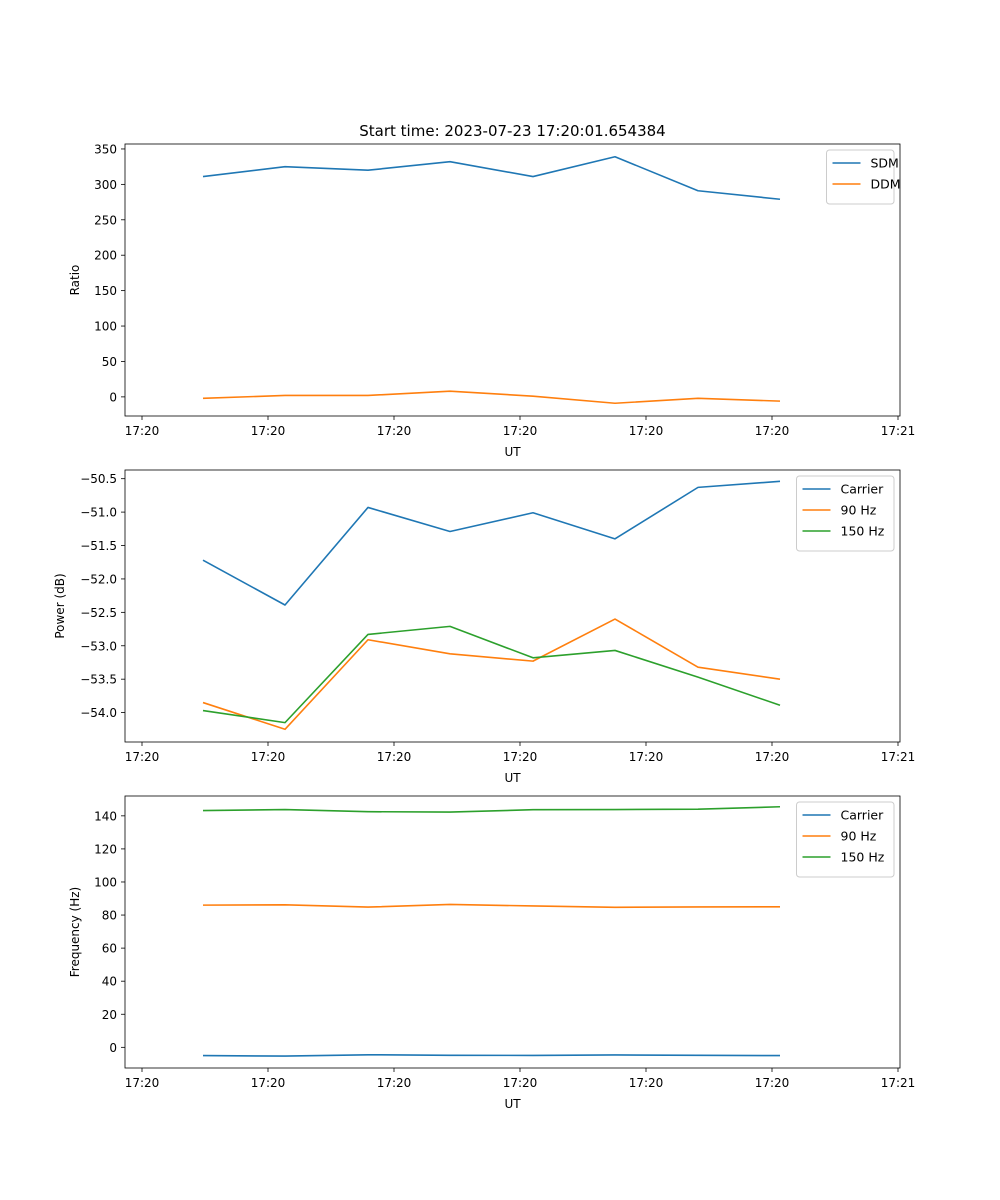 This screenshot has width=1000, height=1200. I want to click on y-tick-label: −53.0, so click(98, 646).